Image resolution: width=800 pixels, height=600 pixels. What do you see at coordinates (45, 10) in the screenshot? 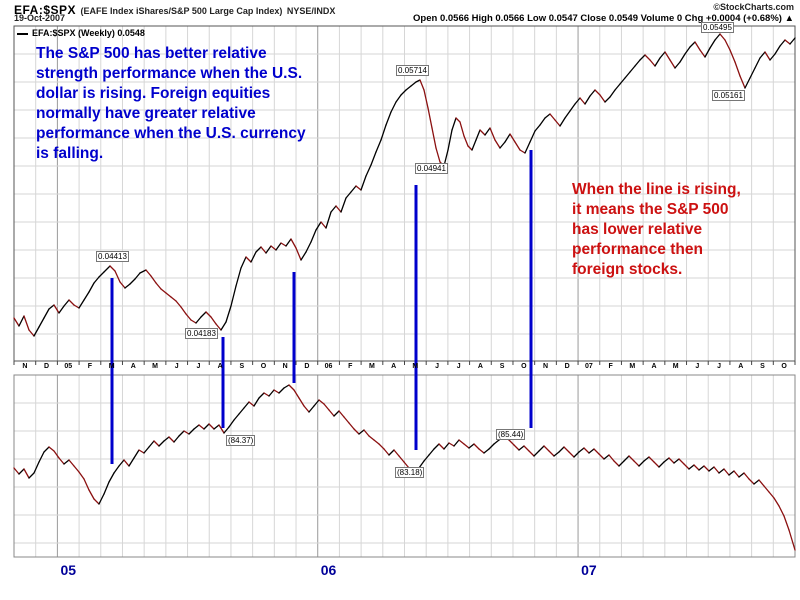
I see `ticker-symbol: EFA:$SPX` at bounding box center [45, 10].